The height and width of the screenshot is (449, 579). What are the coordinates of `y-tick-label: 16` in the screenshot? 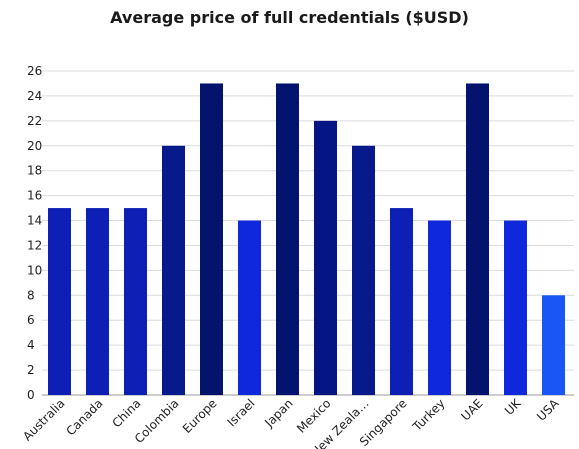 It's located at (34, 196).